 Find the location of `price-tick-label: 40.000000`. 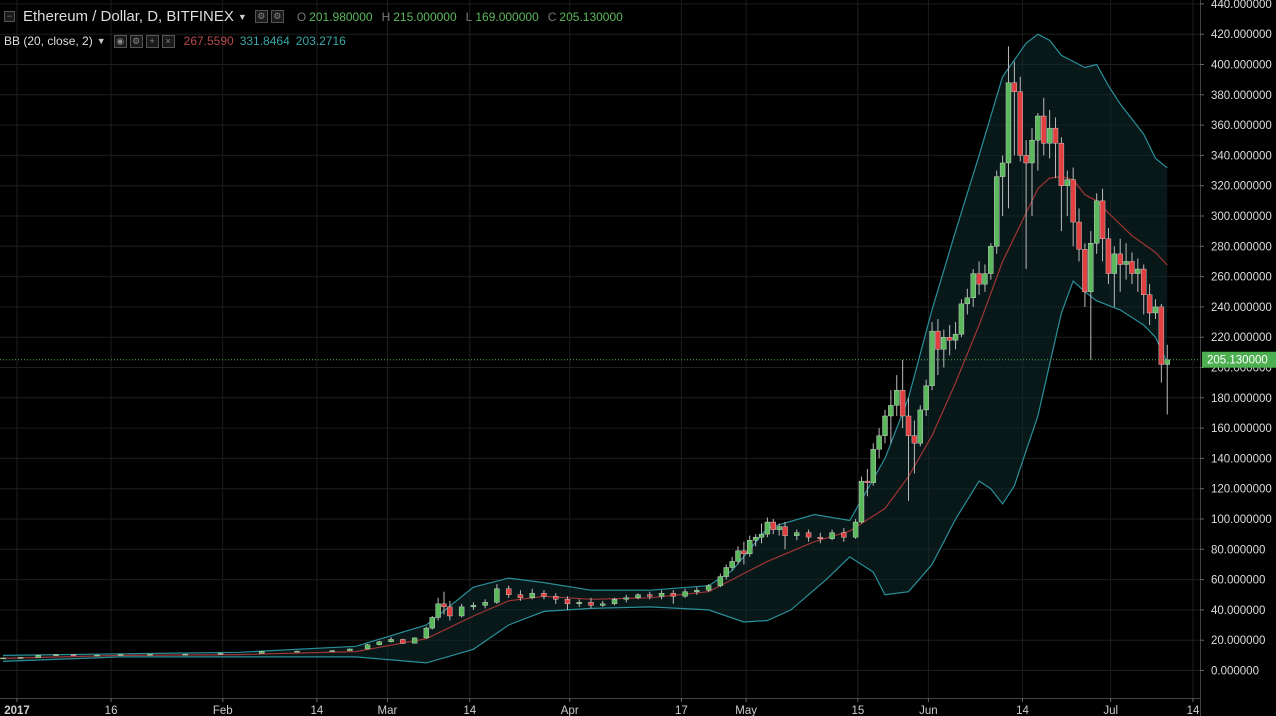

price-tick-label: 40.000000 is located at coordinates (1238, 611).